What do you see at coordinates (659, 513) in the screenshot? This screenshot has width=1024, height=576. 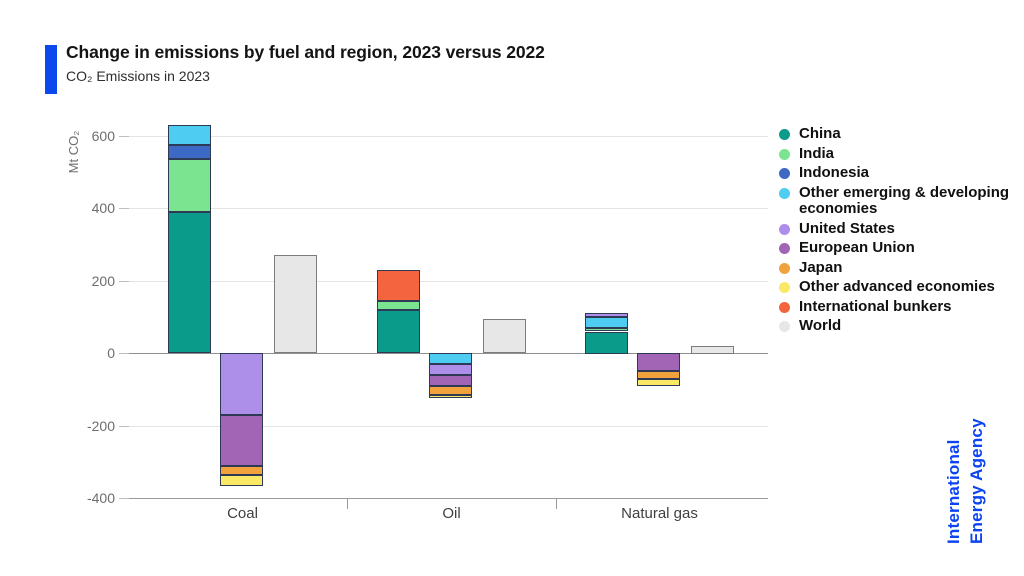 I see `x-category-label-natural-gas: Natural gas` at bounding box center [659, 513].